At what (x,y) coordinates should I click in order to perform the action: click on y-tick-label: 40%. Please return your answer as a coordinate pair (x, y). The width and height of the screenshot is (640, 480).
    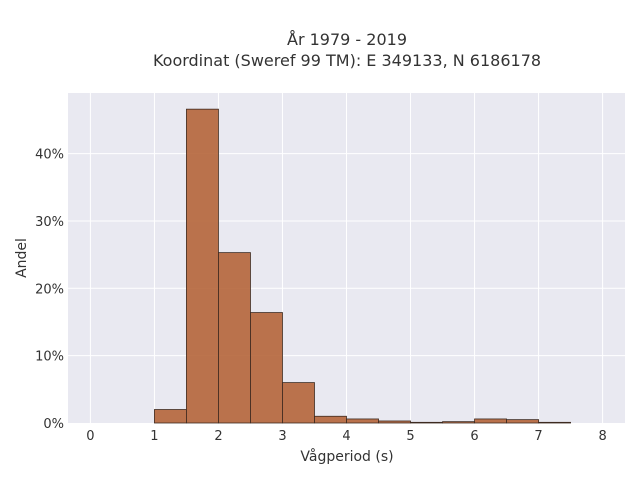
    Looking at the image, I should click on (49, 155).